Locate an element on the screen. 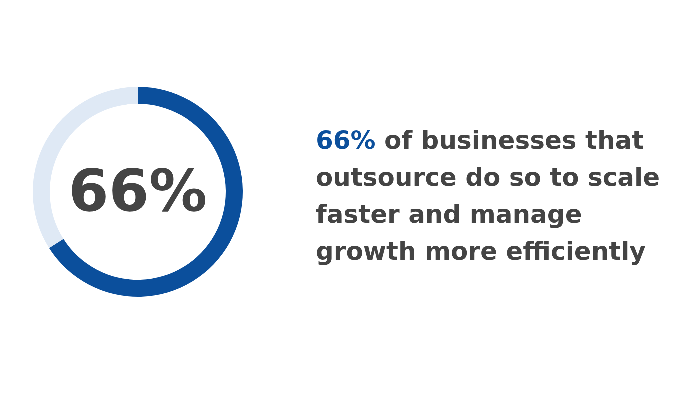  data-label: 66% is located at coordinates (138, 191).